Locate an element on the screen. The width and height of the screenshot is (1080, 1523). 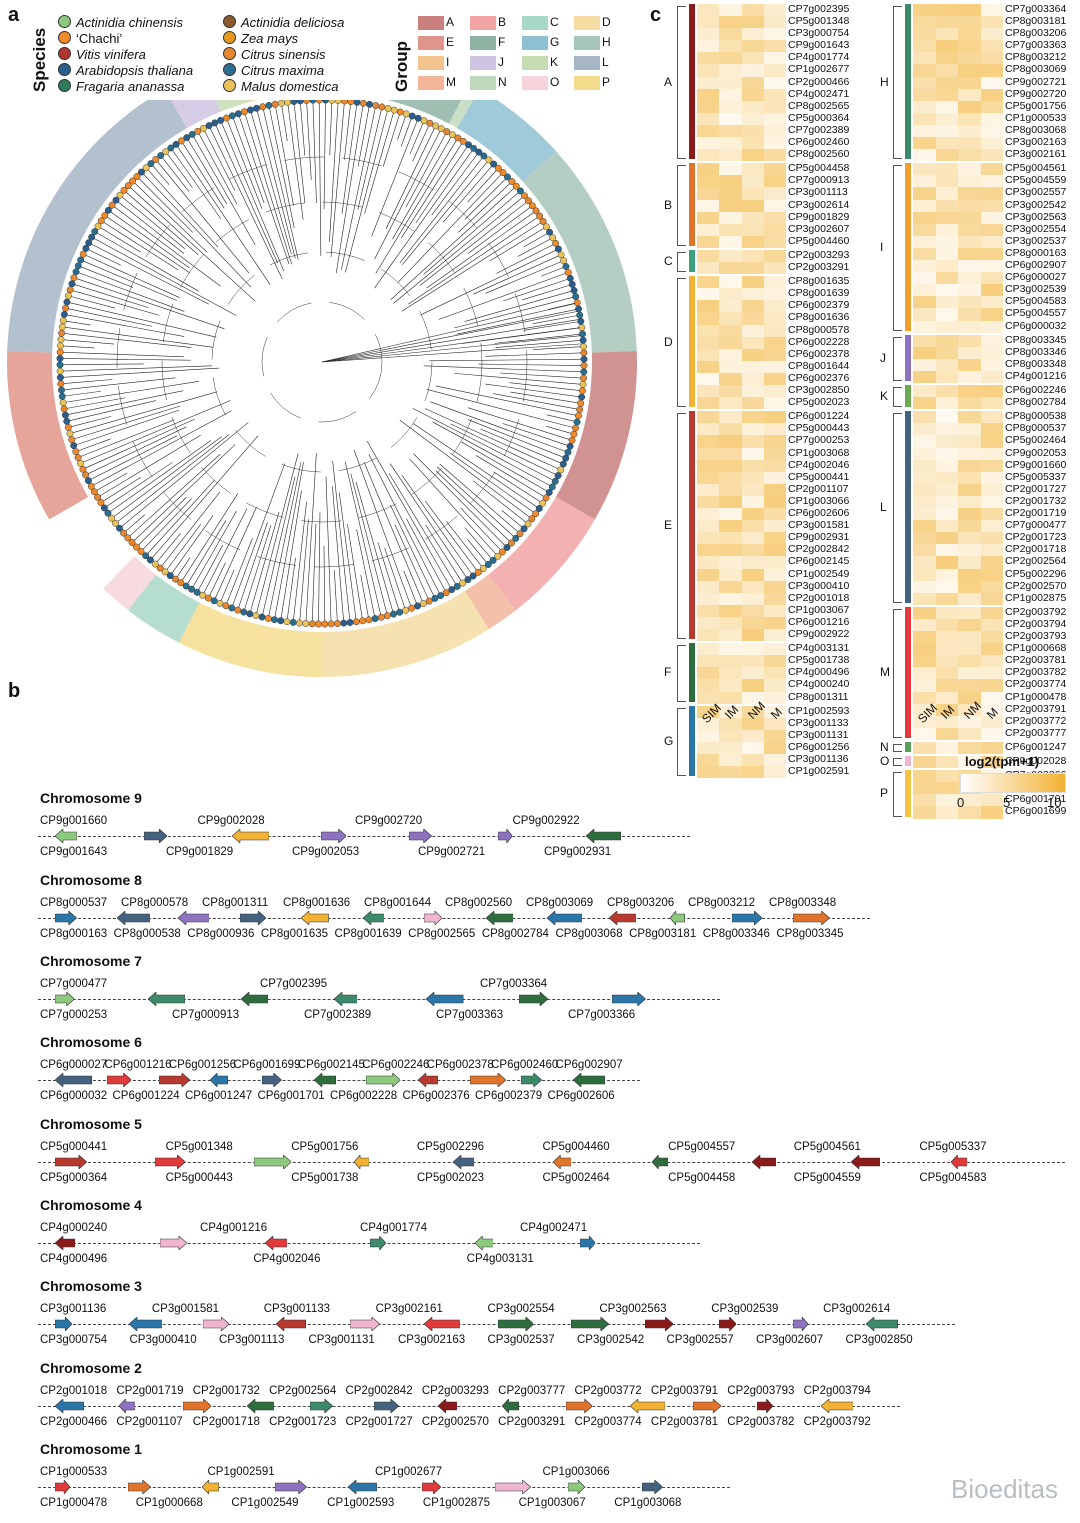
species-dot-icon is located at coordinates (64, 53).